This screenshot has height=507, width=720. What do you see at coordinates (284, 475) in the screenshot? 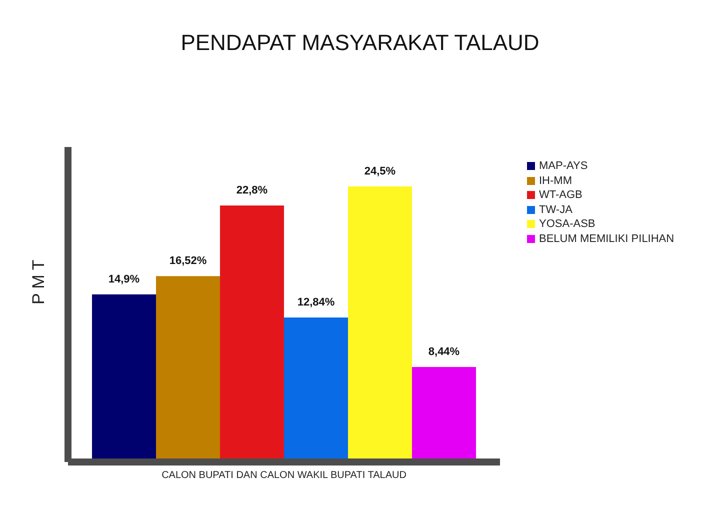
I see `x-axis-title: CALON BUPATI DAN CALON WAKIL BUPATI TALAUD` at bounding box center [284, 475].